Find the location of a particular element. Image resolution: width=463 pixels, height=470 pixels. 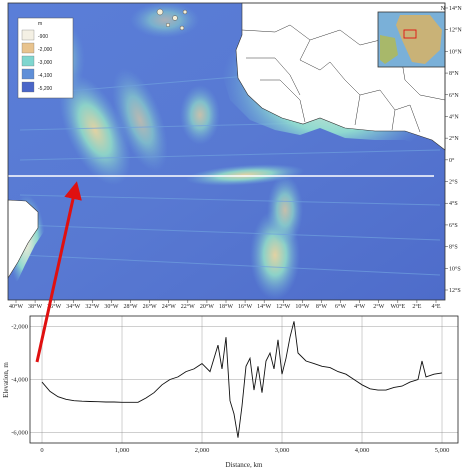

longitude-tick-label: 36°W is located at coordinates (54, 306).